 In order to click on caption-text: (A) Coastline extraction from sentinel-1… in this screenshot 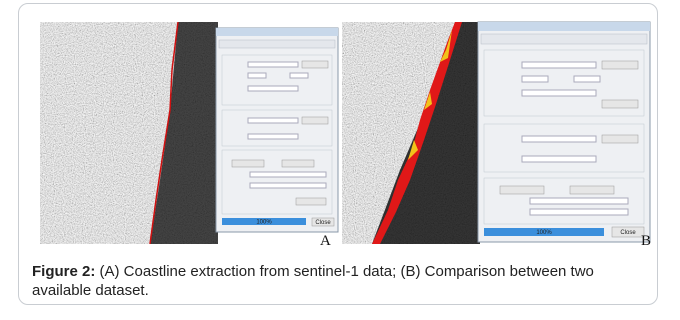, I will do `click(313, 281)`.